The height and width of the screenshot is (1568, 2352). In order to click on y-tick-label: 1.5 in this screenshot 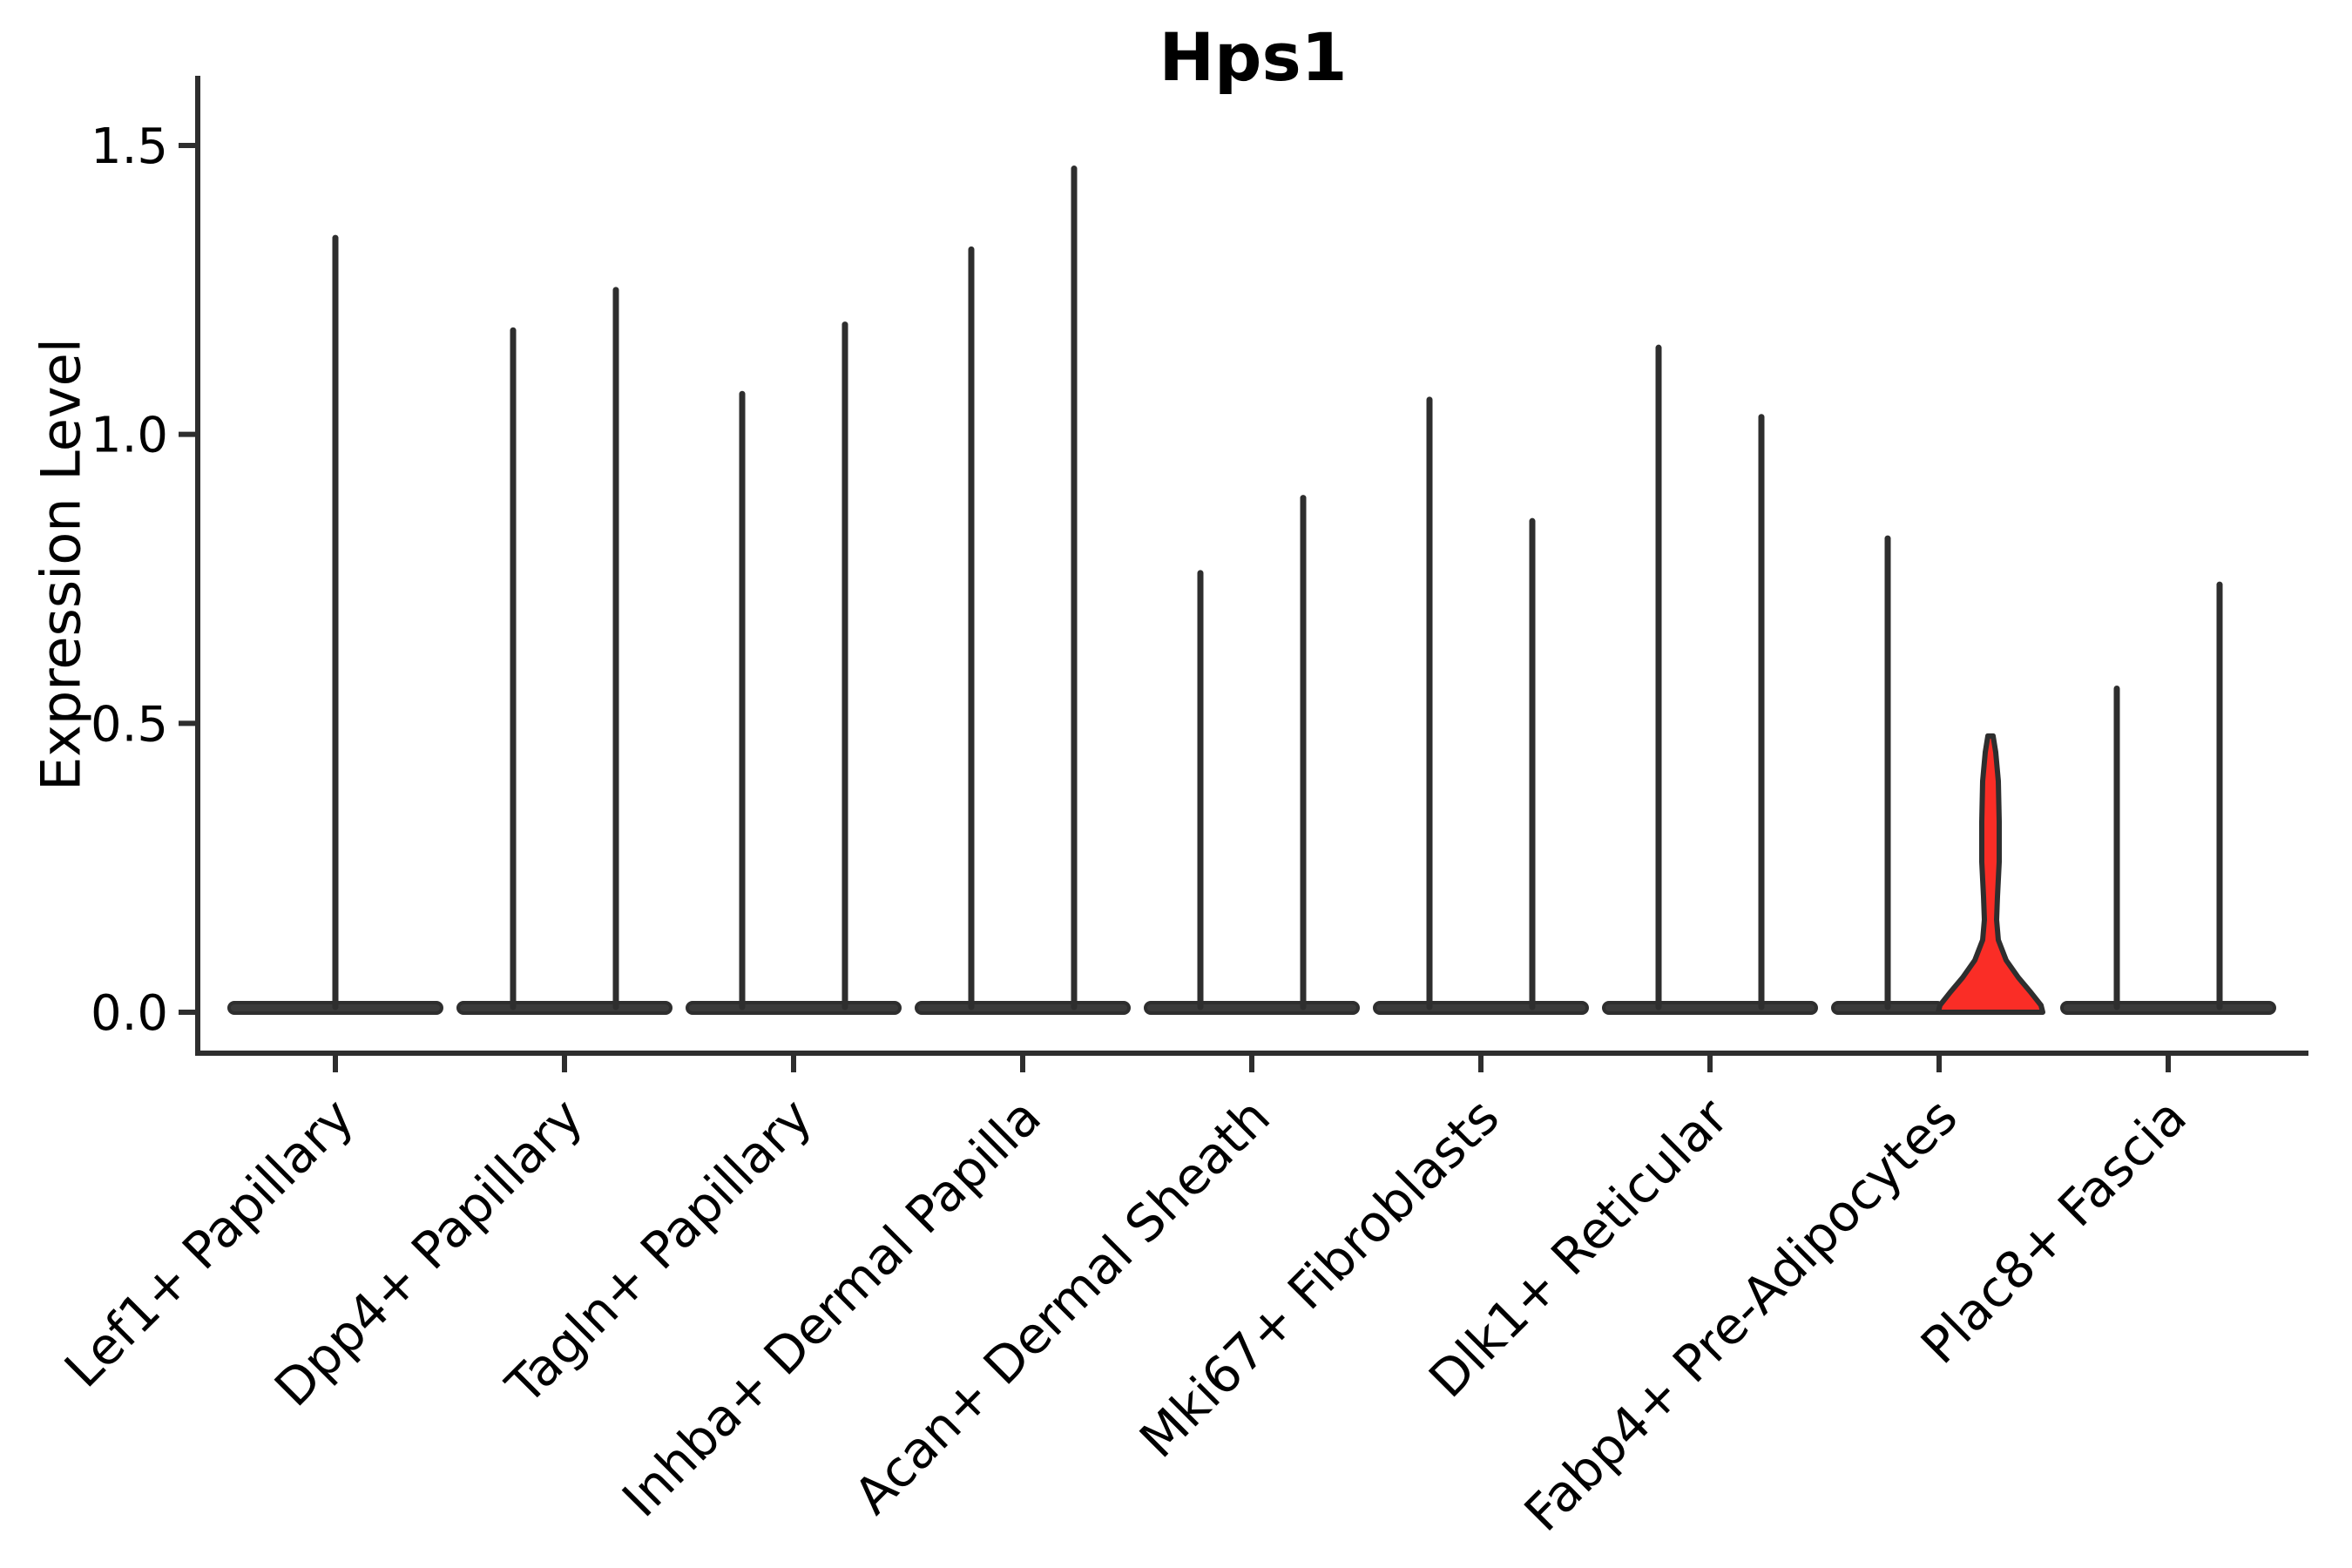, I will do `click(129, 146)`.